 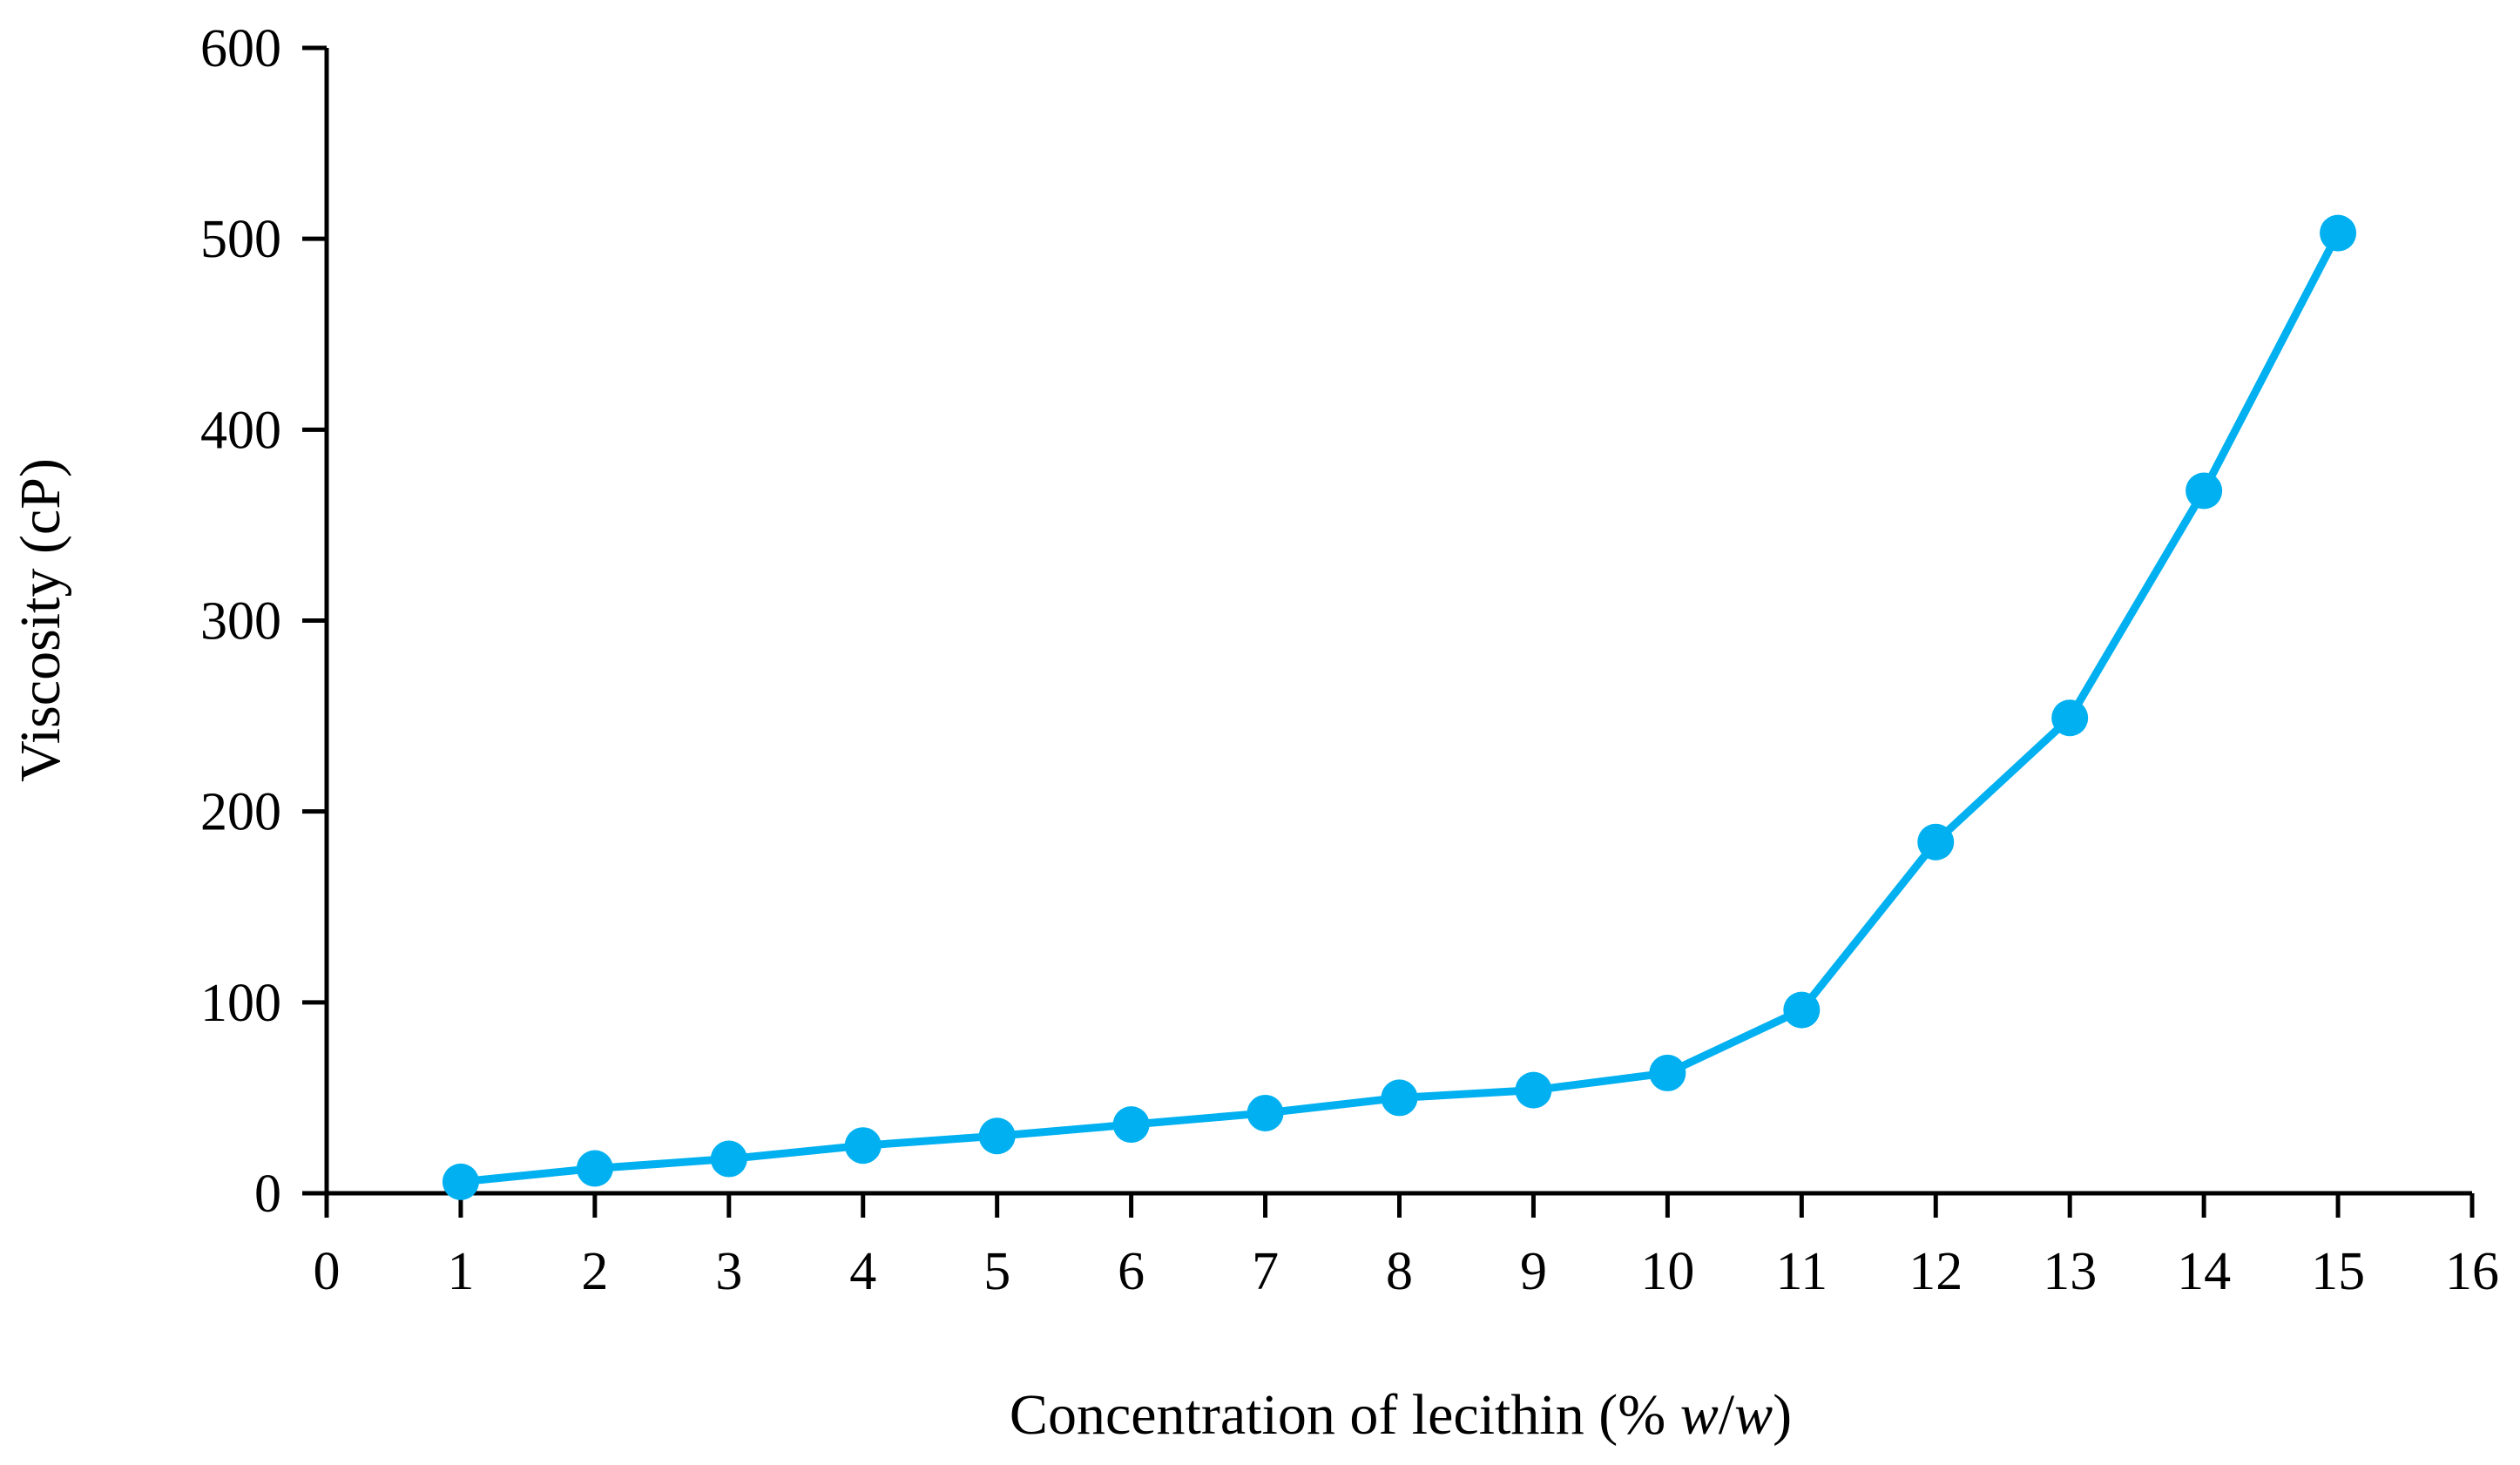 What do you see at coordinates (728, 1271) in the screenshot?
I see `x-tick-label: 3` at bounding box center [728, 1271].